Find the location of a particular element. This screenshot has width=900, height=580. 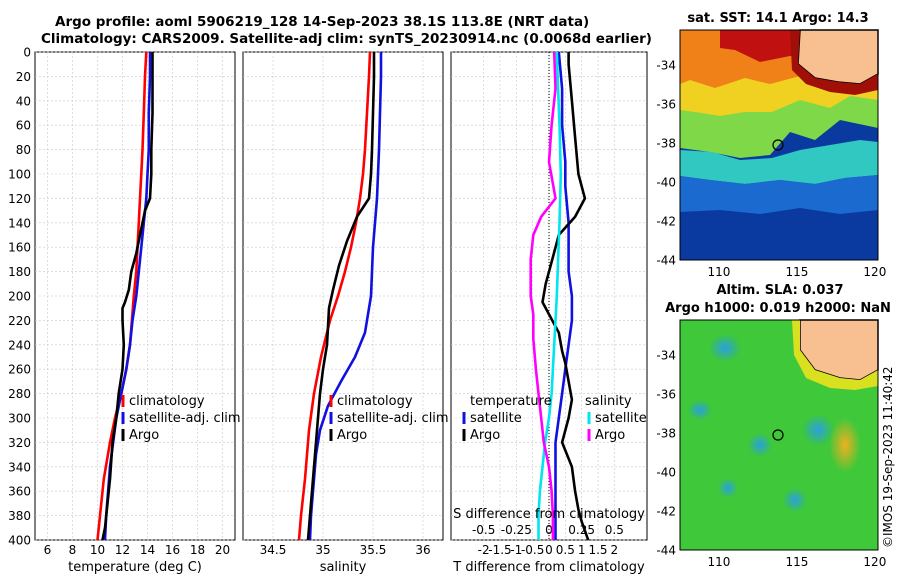

sst-lat-tick-labels: -34 -36 -38 -40 -42 -44 is located at coordinates (666, 163).